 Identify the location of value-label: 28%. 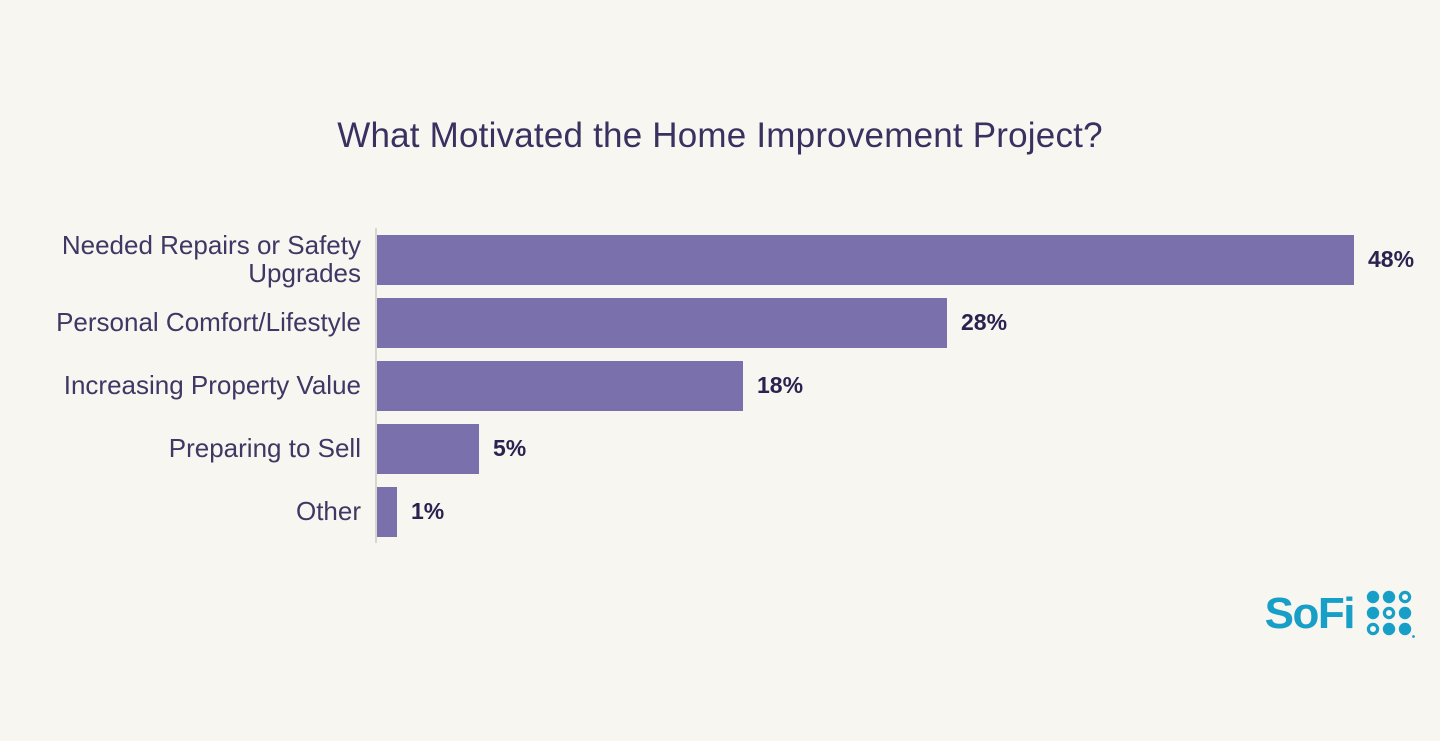
(984, 322).